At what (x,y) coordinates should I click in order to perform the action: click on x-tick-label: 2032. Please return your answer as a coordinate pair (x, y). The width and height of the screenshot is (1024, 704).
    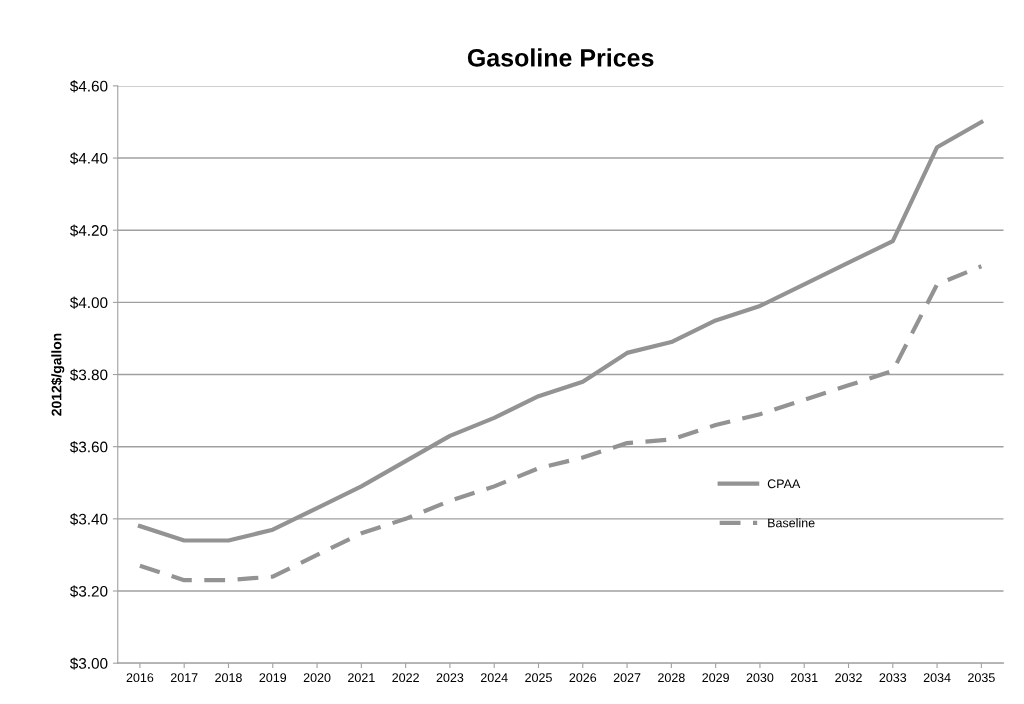
    Looking at the image, I should click on (848, 678).